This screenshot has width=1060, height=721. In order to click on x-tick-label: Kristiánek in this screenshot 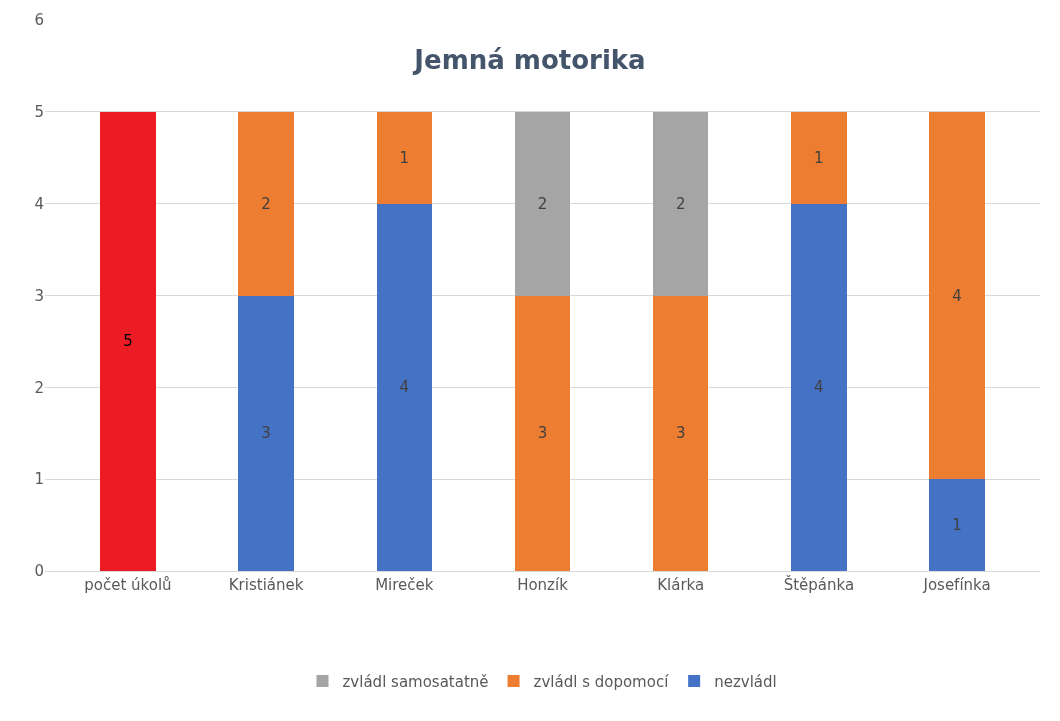, I will do `click(266, 585)`.